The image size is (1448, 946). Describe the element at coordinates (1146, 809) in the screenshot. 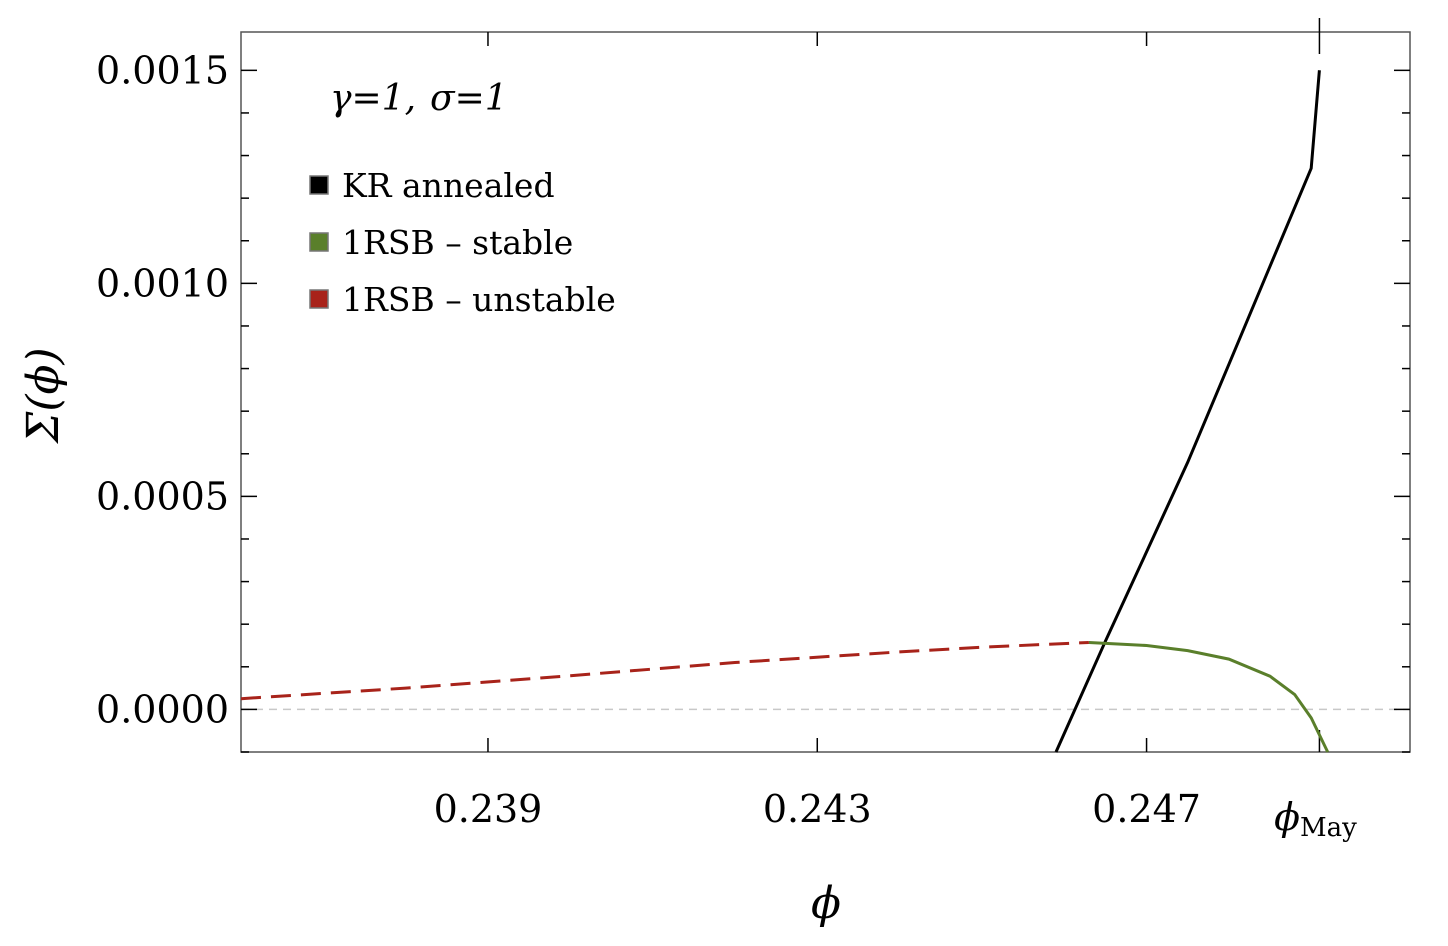

I see `x-tick-label: 0.247` at that location.